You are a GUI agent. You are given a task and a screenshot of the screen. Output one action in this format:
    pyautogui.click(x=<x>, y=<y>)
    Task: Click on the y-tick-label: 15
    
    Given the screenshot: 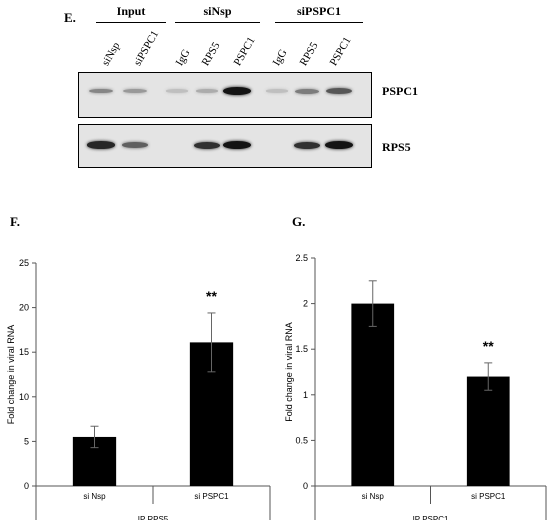 What is the action you would take?
    pyautogui.click(x=24, y=352)
    